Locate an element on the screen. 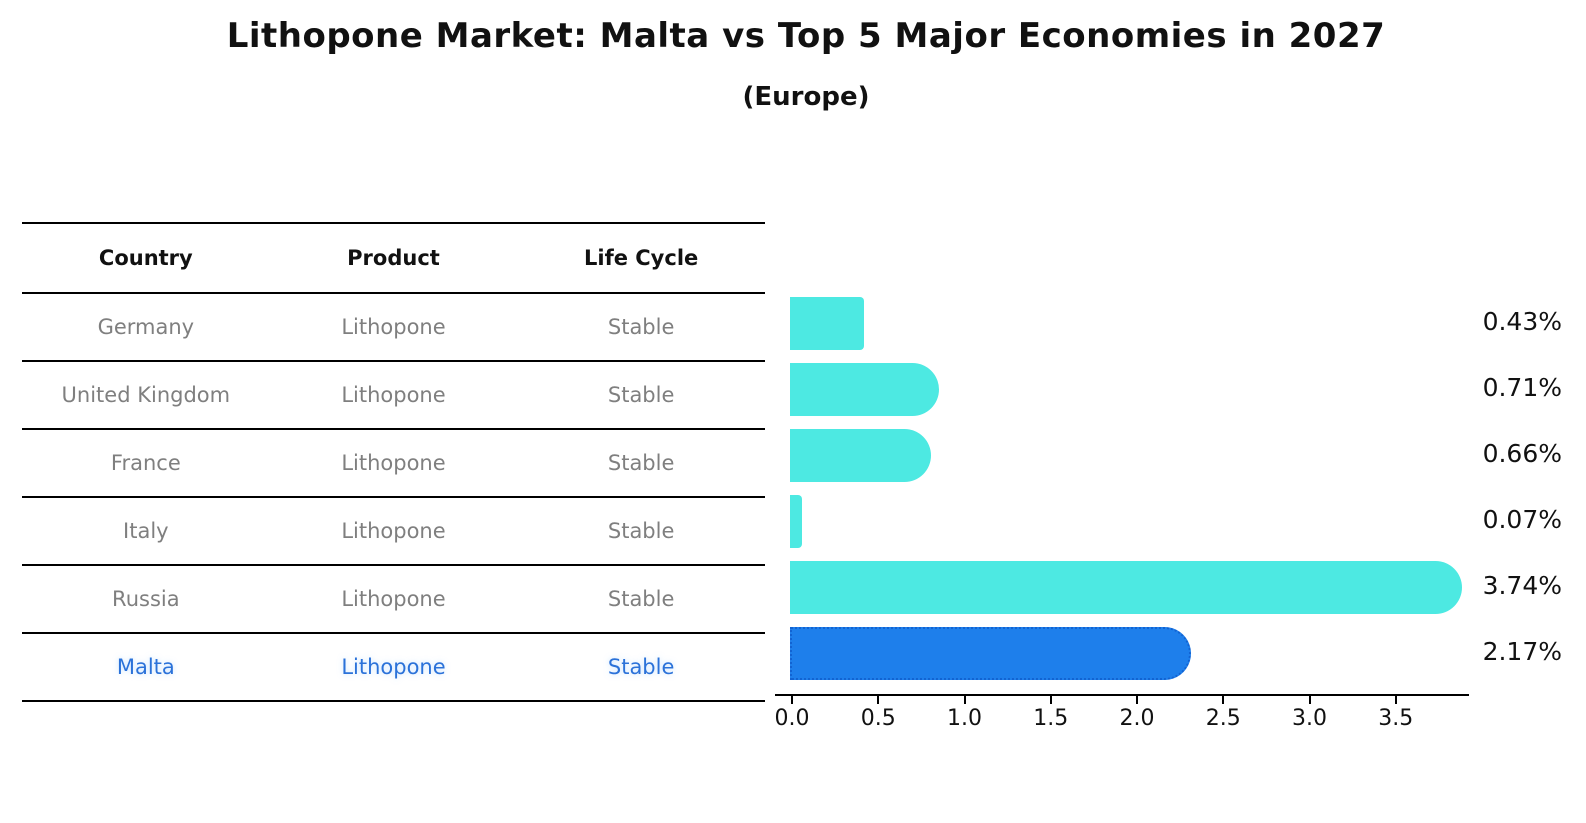 Image resolution: width=1586 pixels, height=823 pixels. value-label-italy: 0.07% is located at coordinates (1522, 519).